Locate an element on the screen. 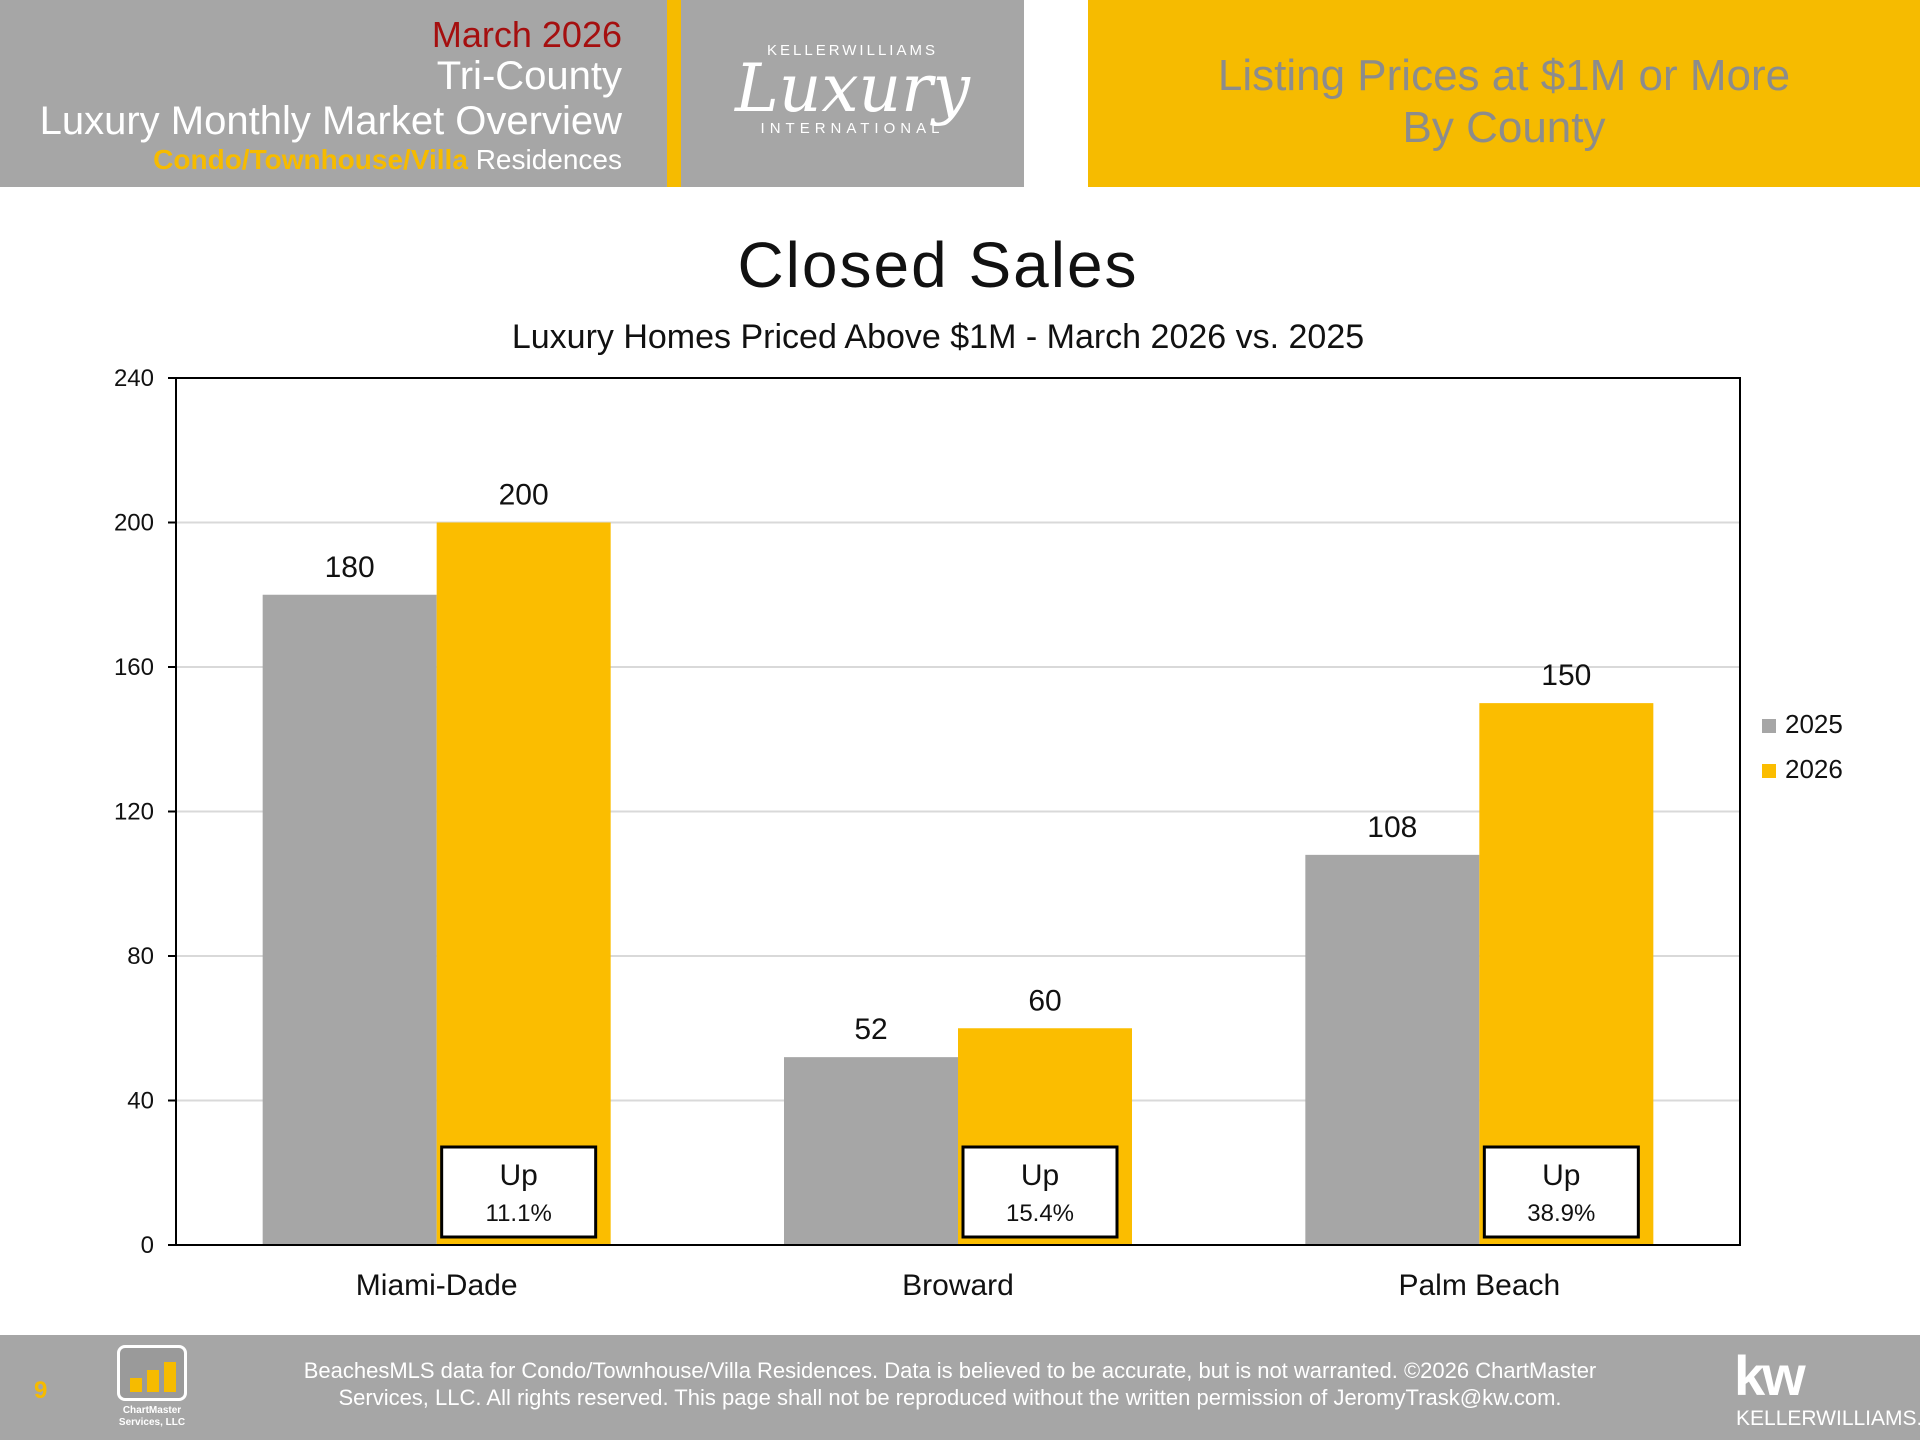 Image resolution: width=1920 pixels, height=1440 pixels. topic-title: Listing Prices at $1M or More By County is located at coordinates (1504, 102).